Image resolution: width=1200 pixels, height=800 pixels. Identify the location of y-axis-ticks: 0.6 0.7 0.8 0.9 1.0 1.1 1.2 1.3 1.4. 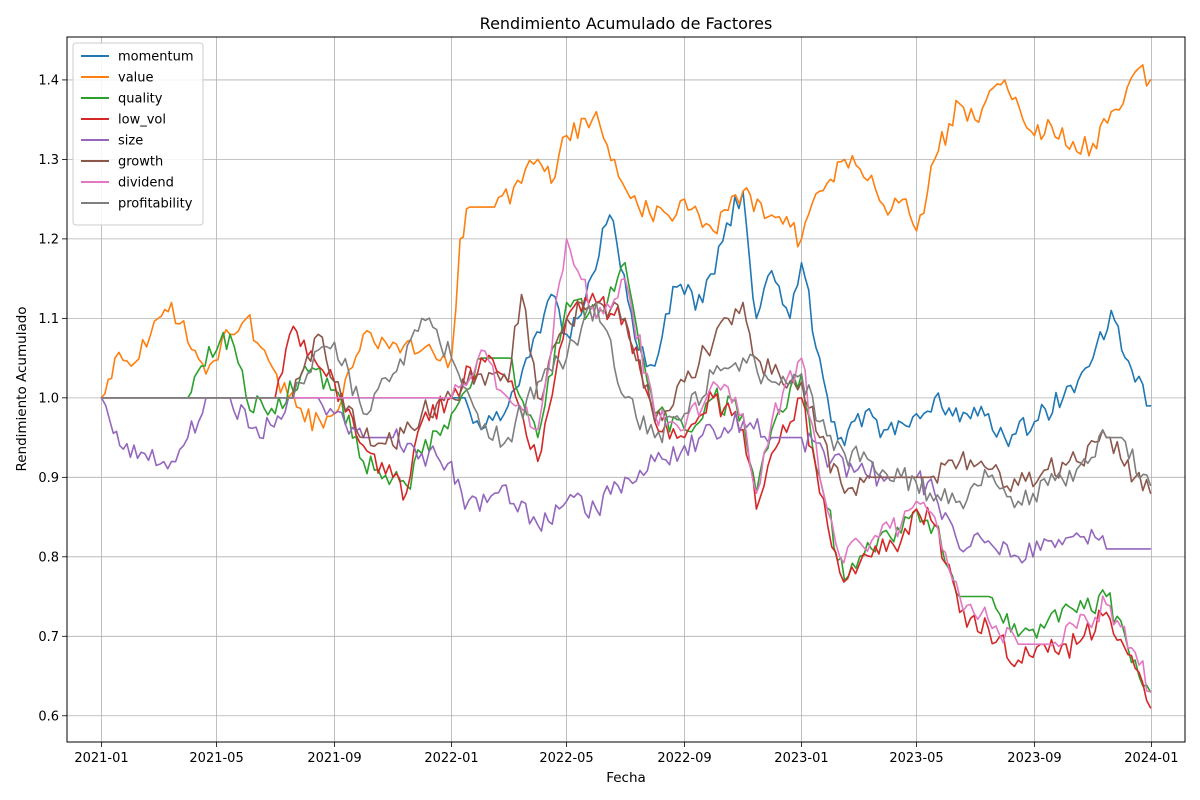
(52, 398).